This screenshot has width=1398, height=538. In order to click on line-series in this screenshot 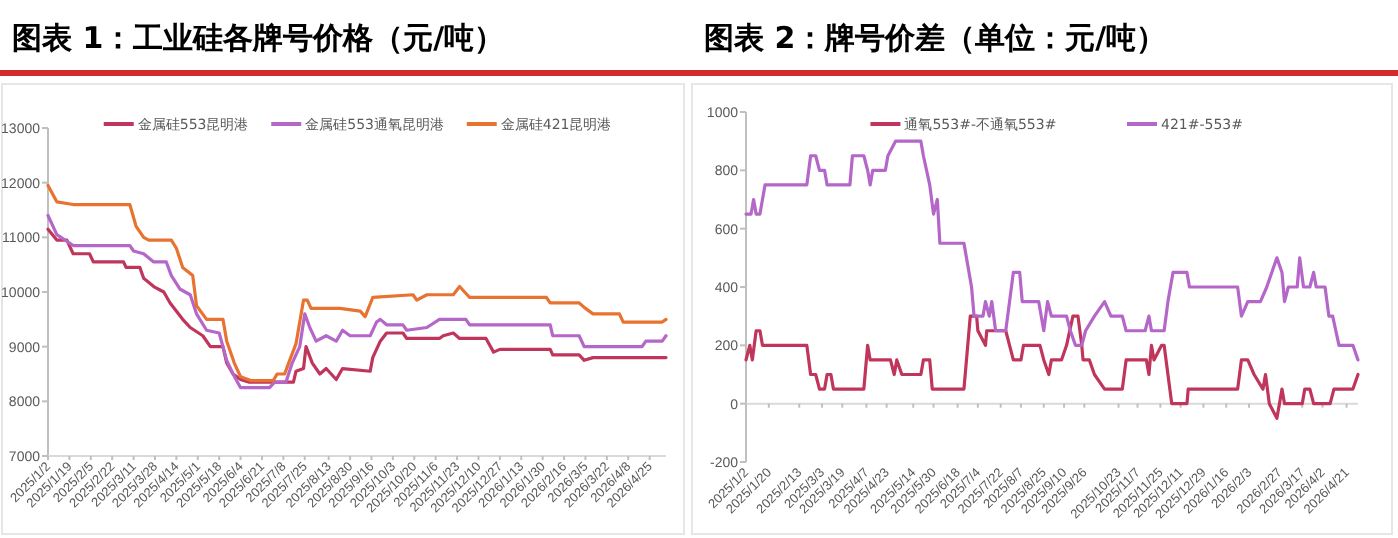, I will do `click(1052, 367)`.